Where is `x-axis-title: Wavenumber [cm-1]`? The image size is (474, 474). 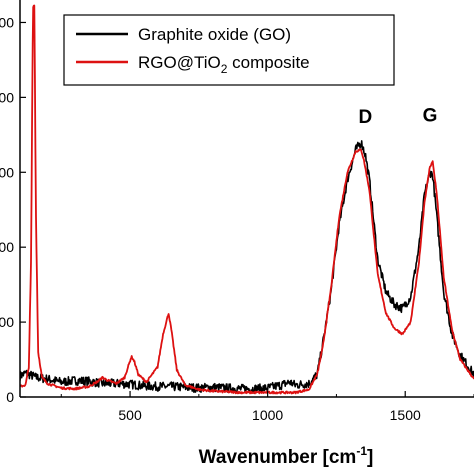 x-axis-title: Wavenumber [cm-1] is located at coordinates (286, 456).